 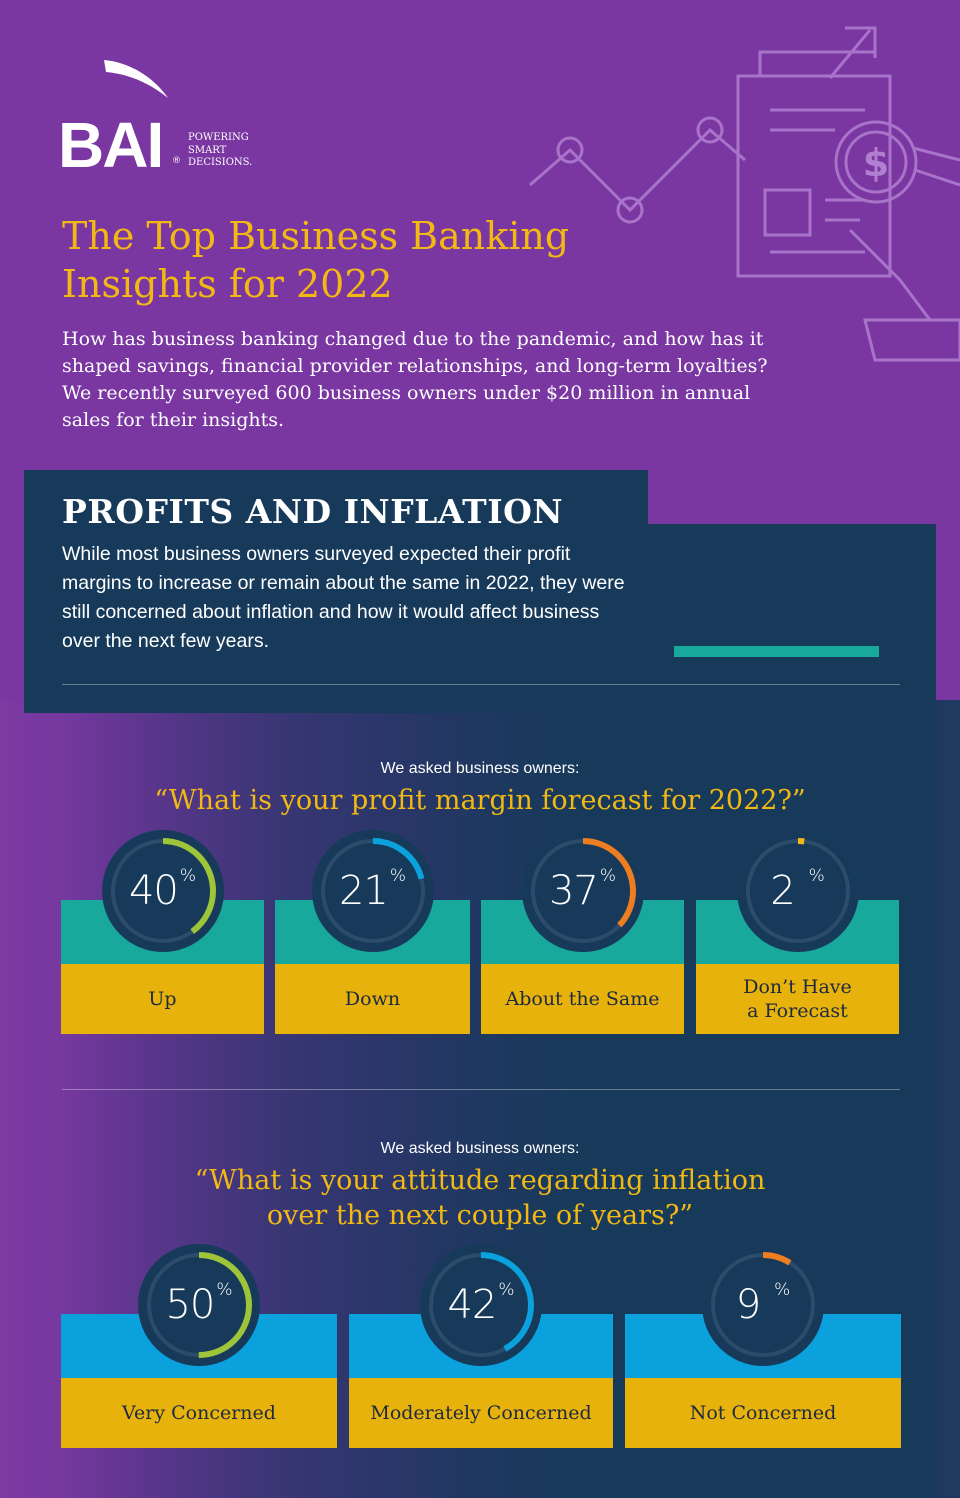 I want to click on percent-ring: 2%, so click(x=797, y=891).